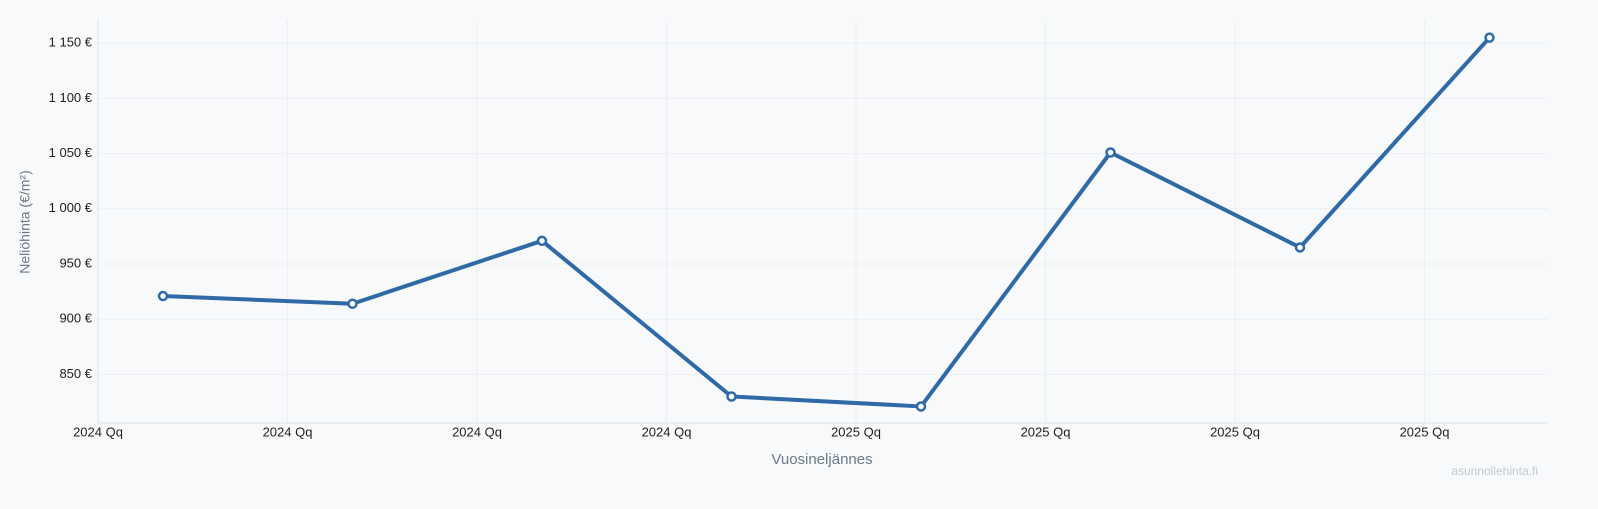 Image resolution: width=1598 pixels, height=509 pixels. I want to click on y-tick-label: 900 €, so click(75, 318).